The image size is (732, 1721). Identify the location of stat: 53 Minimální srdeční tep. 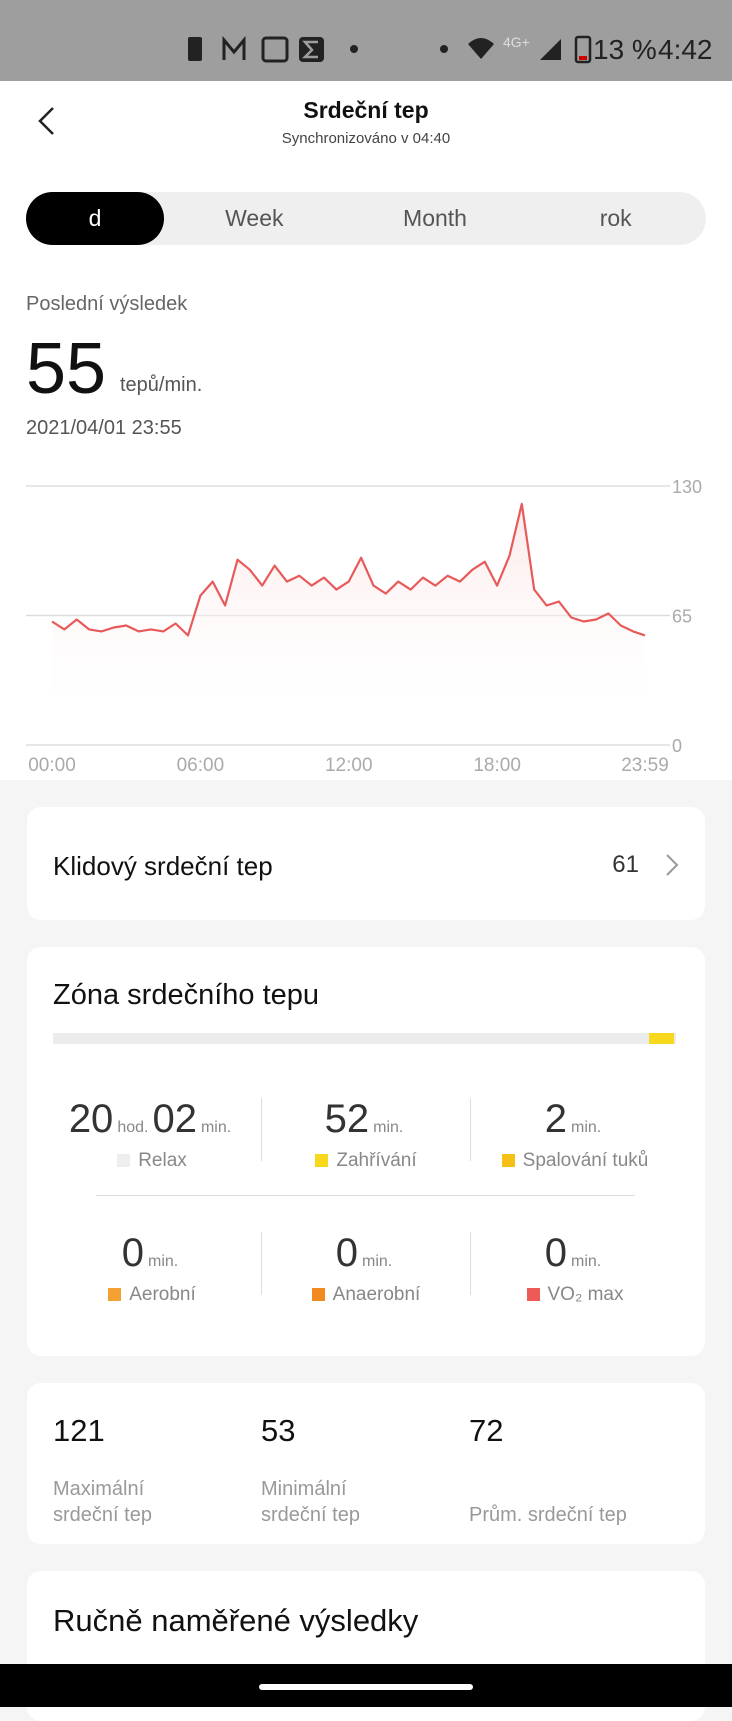
(321, 1470).